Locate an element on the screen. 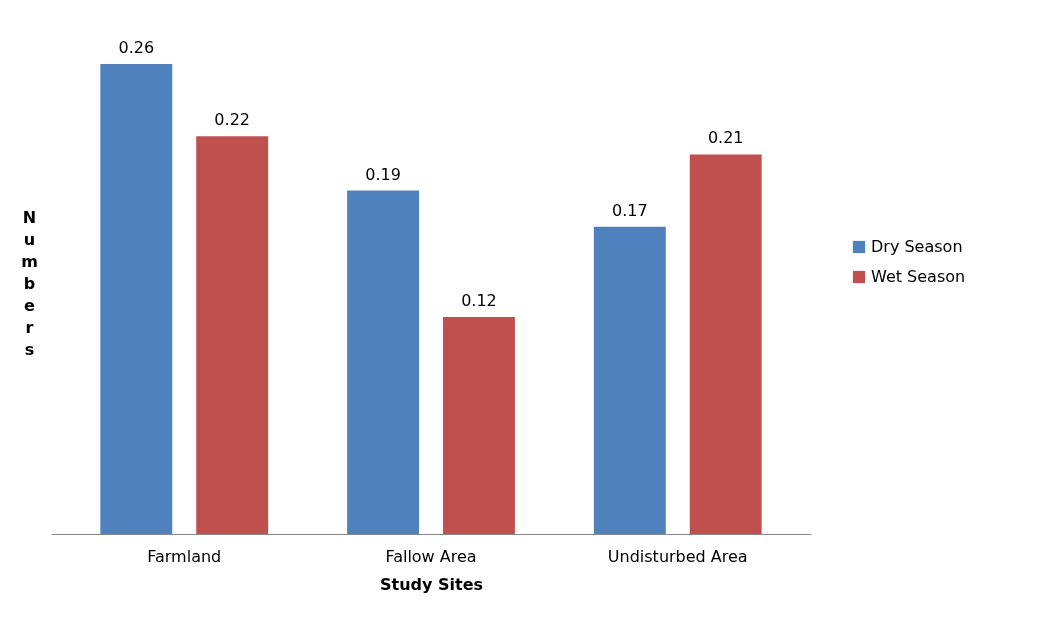 The height and width of the screenshot is (638, 1047). y-axis-title: Numbers is located at coordinates (29, 283).